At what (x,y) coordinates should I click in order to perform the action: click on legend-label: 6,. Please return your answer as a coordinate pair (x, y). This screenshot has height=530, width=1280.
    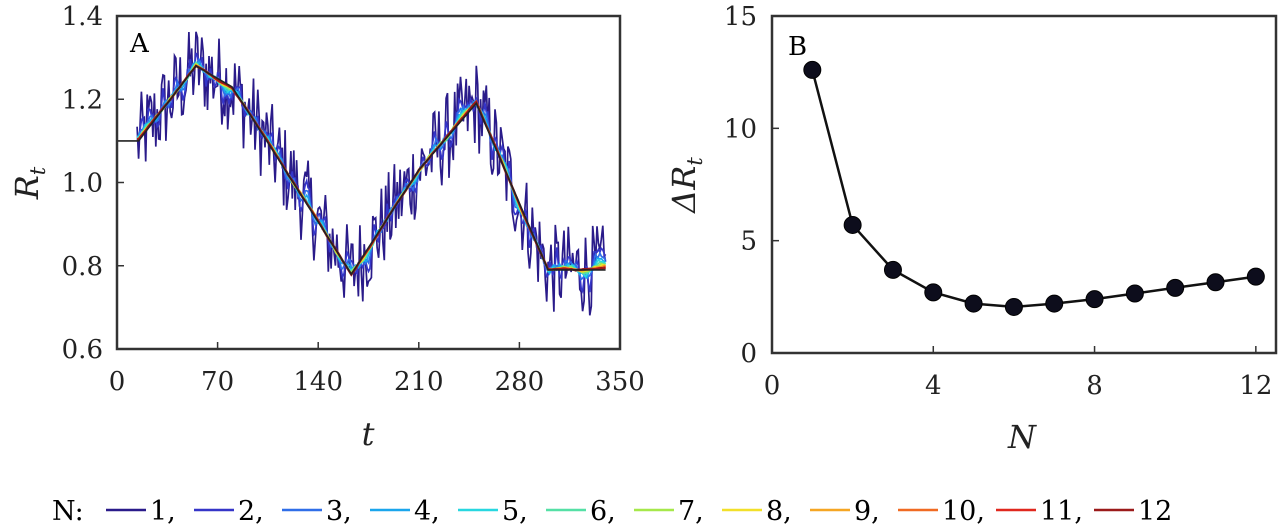
    Looking at the image, I should click on (603, 511).